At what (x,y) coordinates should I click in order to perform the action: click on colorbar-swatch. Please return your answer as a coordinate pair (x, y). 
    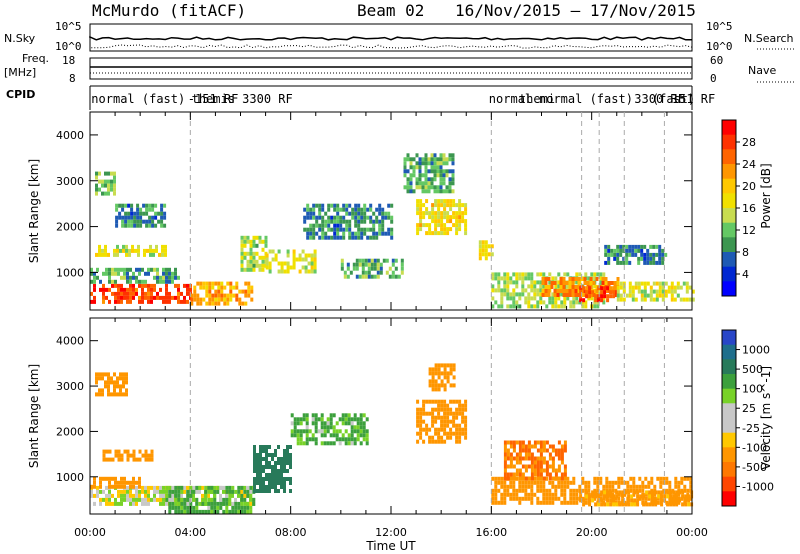
    Looking at the image, I should click on (729, 230).